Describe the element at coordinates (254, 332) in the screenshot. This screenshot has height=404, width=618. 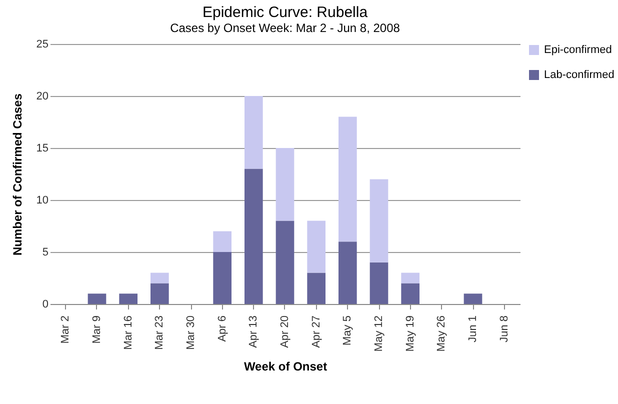
I see `x-tick-label: Apr 13` at that location.